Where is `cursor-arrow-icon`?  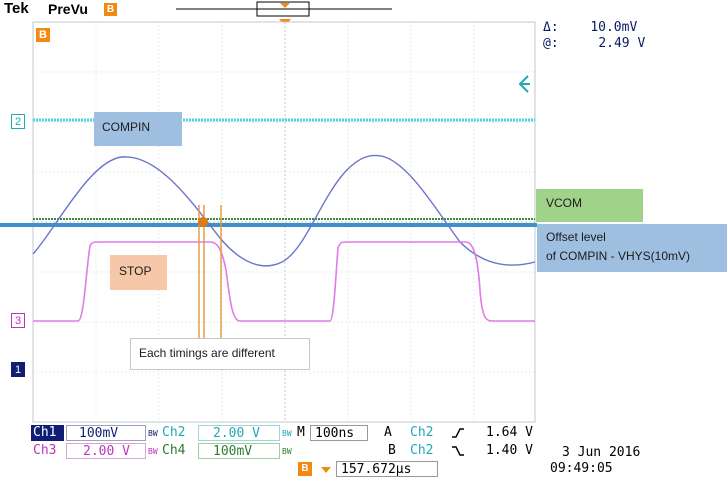 cursor-arrow-icon is located at coordinates (524, 84).